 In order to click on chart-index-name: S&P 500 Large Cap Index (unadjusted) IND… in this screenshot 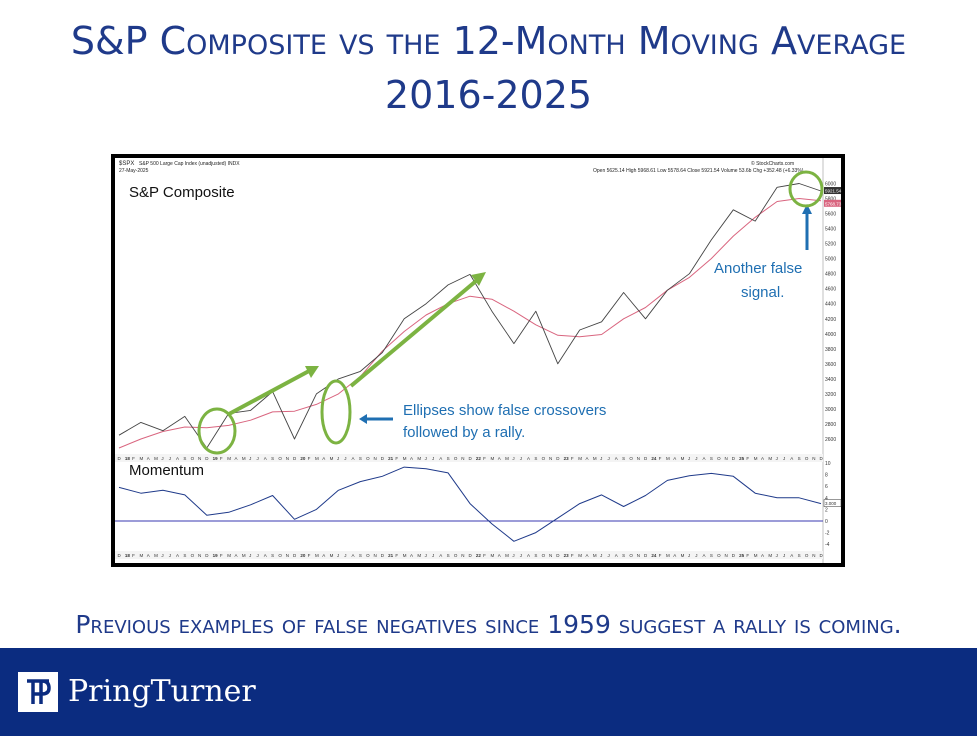, I will do `click(189, 164)`.